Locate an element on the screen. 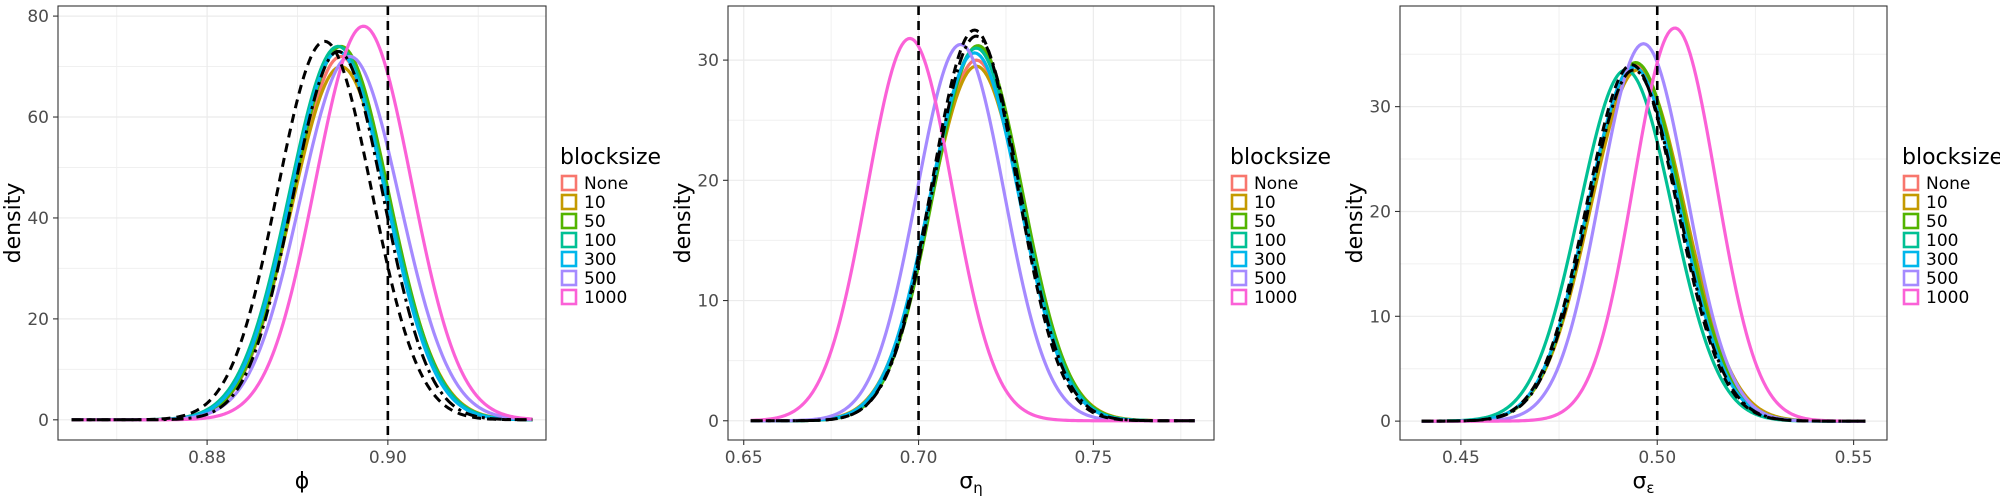 This screenshot has height=500, width=2000. x-axis-title: ϕ is located at coordinates (302, 481).